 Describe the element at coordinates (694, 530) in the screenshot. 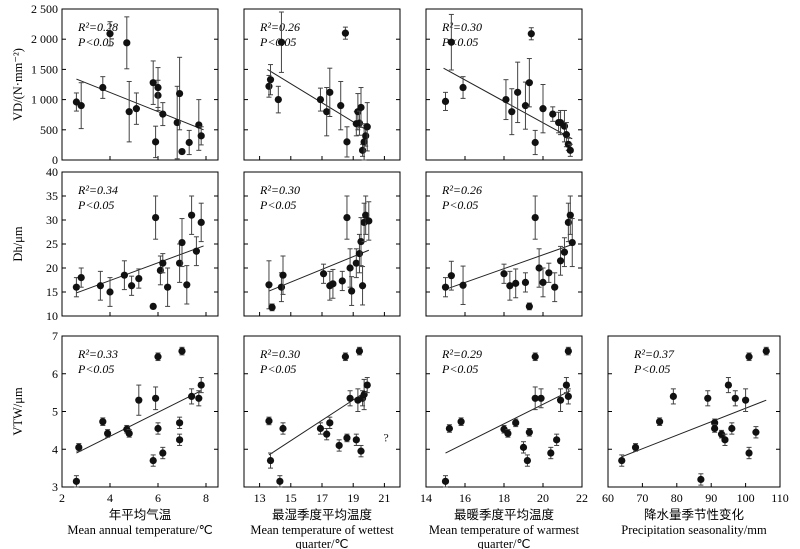

I see `x-axis-title-en: Precipitation seasonality/mm` at that location.